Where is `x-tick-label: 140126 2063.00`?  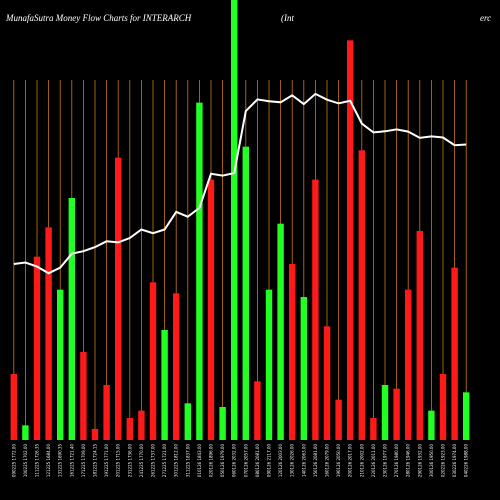 x-tick-label: 140126 2063.00 is located at coordinates (303, 461).